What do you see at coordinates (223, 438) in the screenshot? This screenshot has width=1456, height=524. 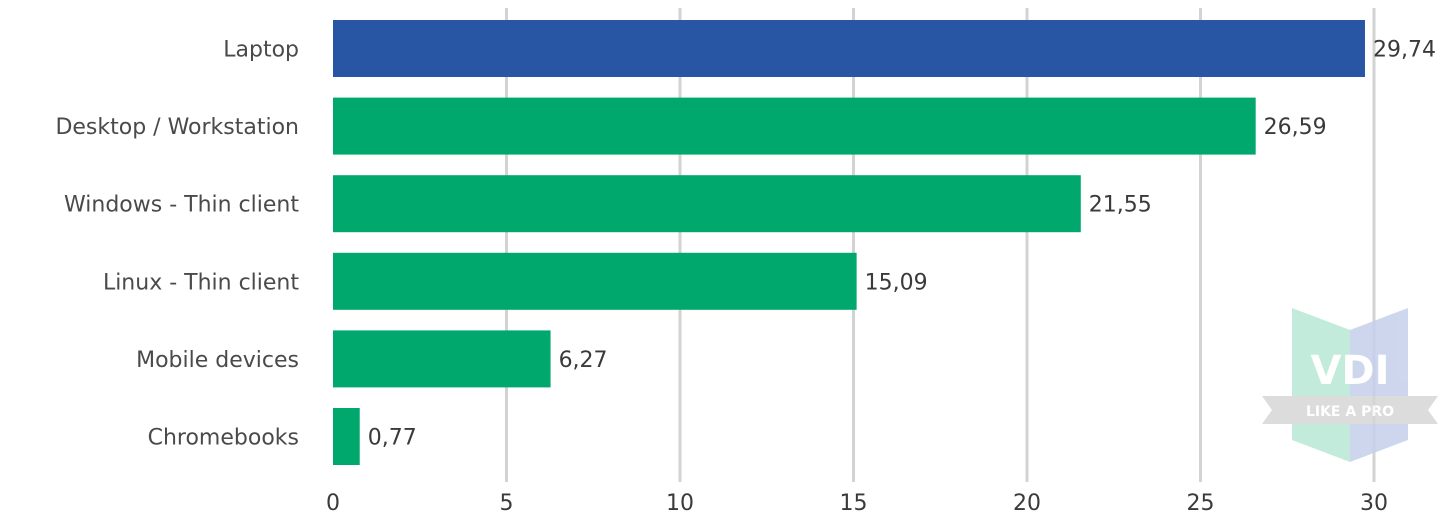 I see `category-label: Chromebooks` at bounding box center [223, 438].